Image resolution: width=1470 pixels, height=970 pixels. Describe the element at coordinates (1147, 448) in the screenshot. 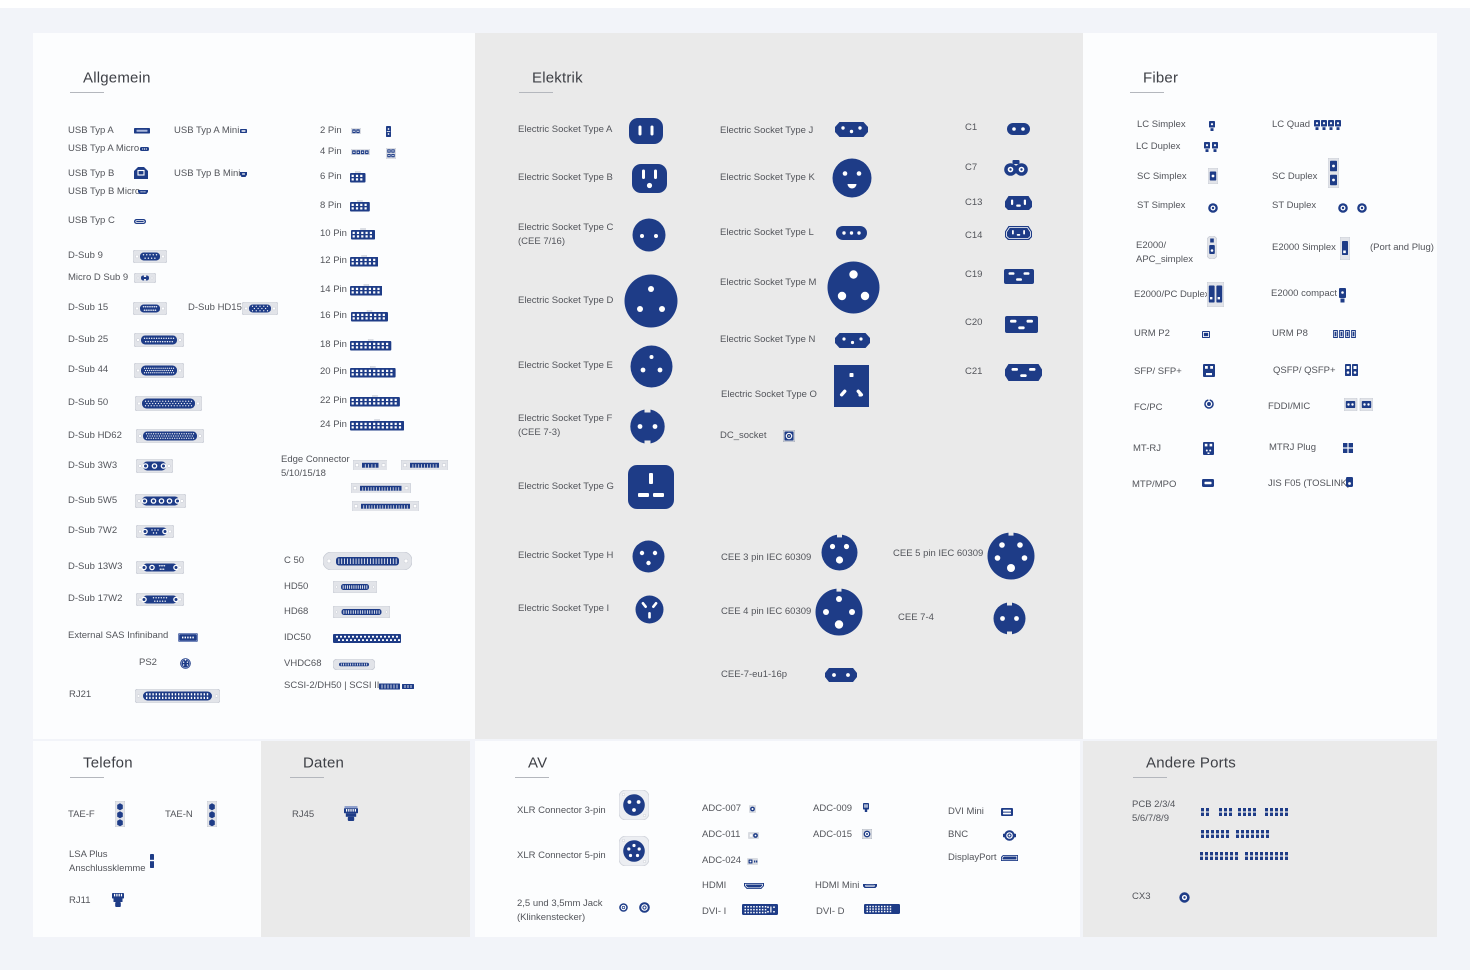

I see `item-label: MT-RJ` at that location.